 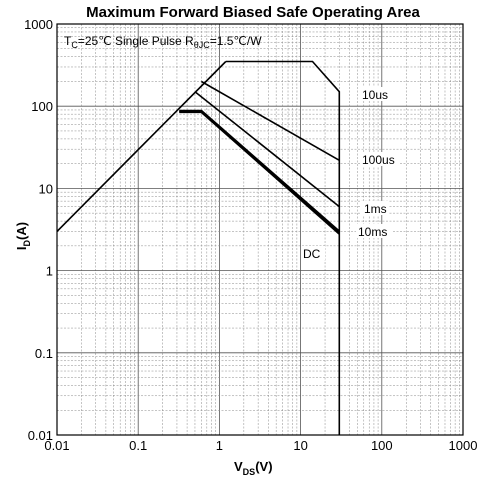 I want to click on y-tick-label: 1000, so click(x=38, y=24).